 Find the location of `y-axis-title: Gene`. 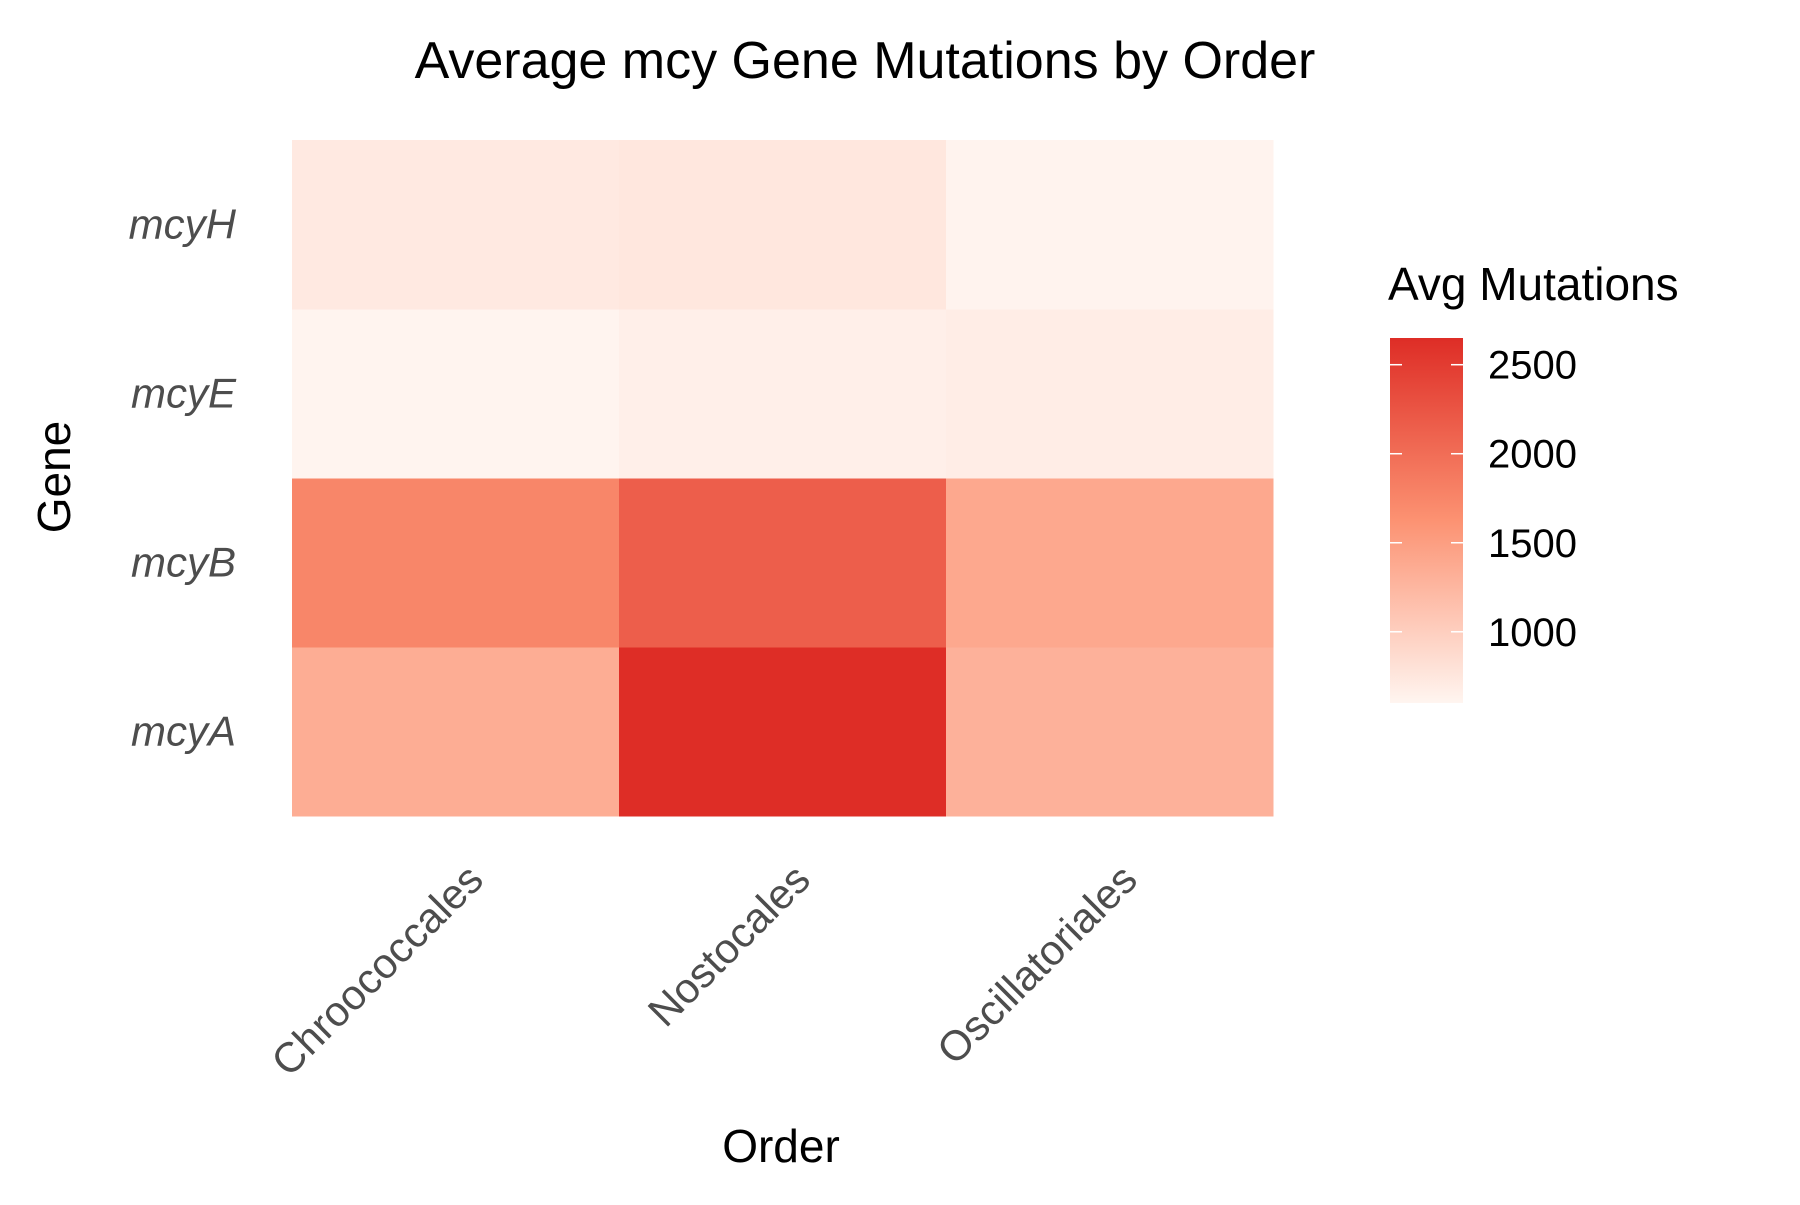

y-axis-title: Gene is located at coordinates (54, 477).